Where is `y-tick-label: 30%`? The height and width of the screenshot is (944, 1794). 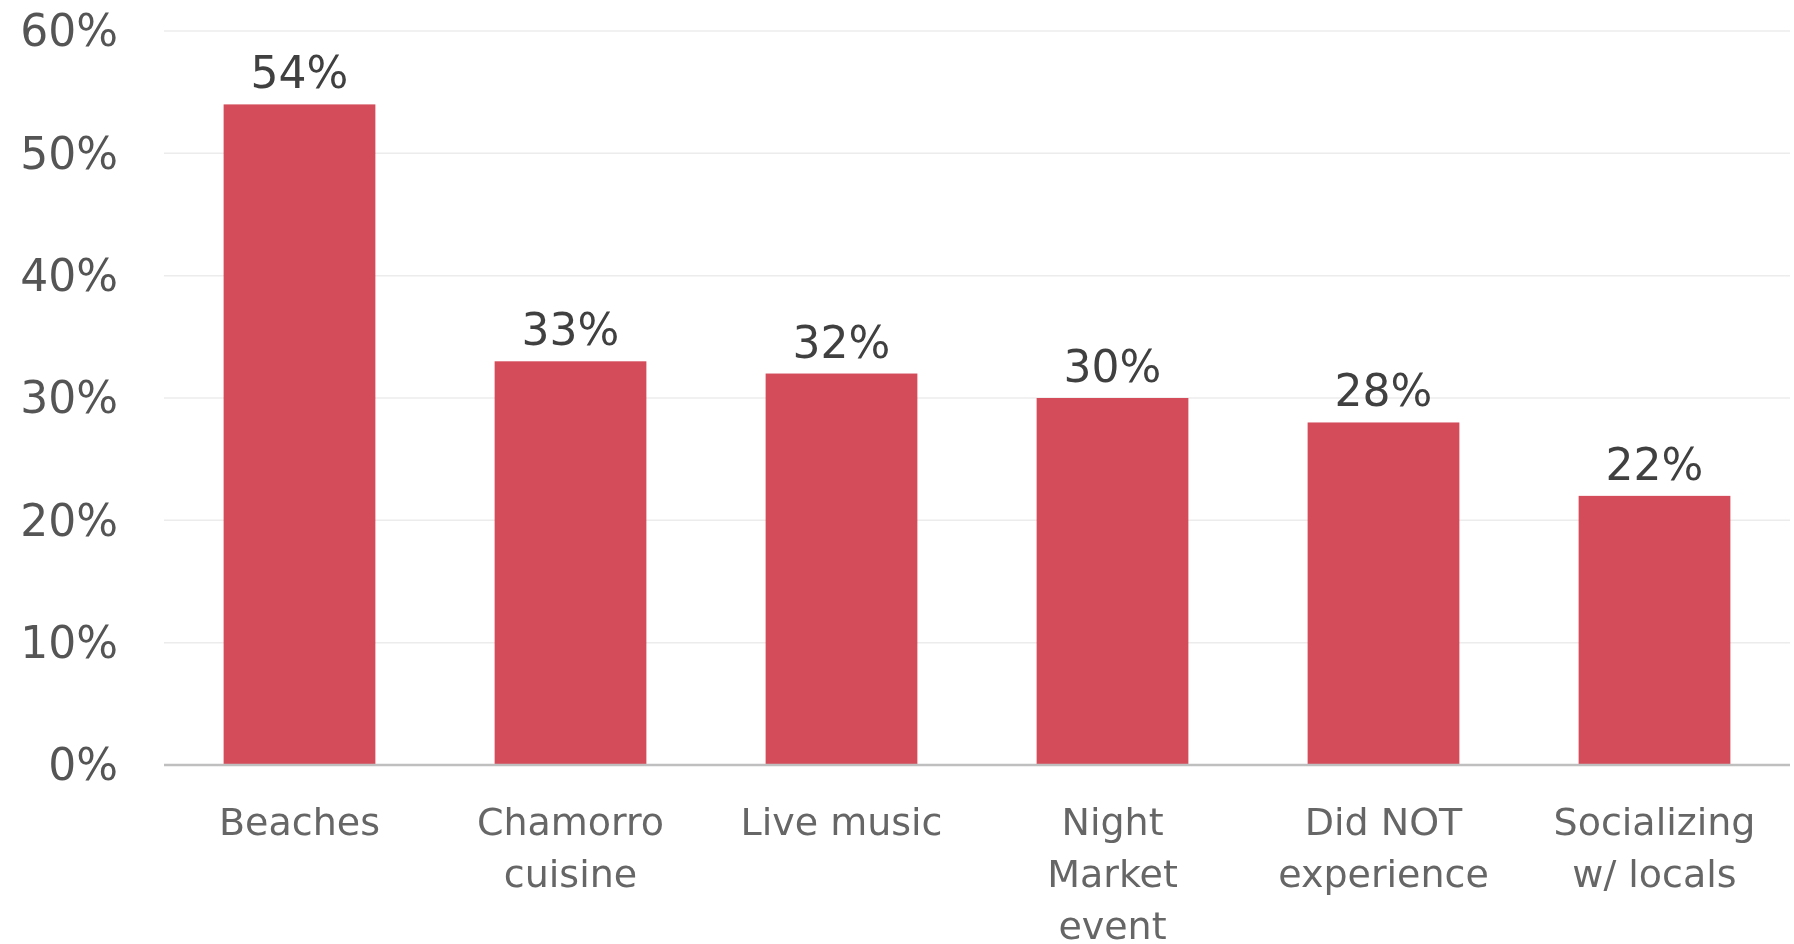 y-tick-label: 30% is located at coordinates (69, 398).